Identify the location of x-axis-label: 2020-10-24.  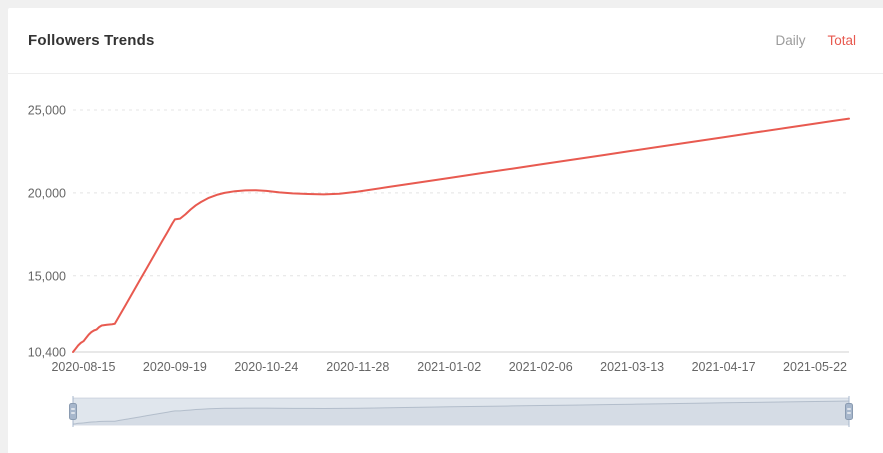
(266, 367).